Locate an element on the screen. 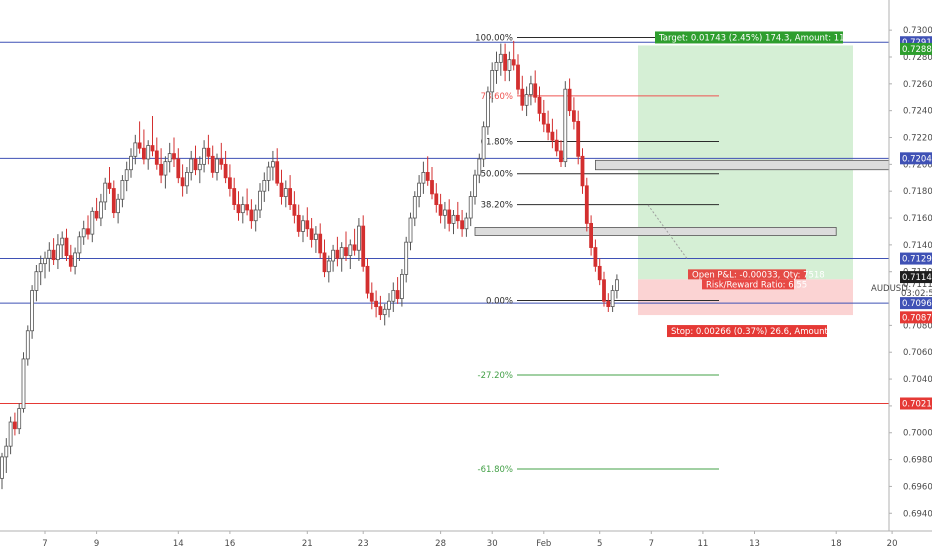 Image resolution: width=932 pixels, height=550 pixels. fib-label-5: 0.00% is located at coordinates (499, 302).